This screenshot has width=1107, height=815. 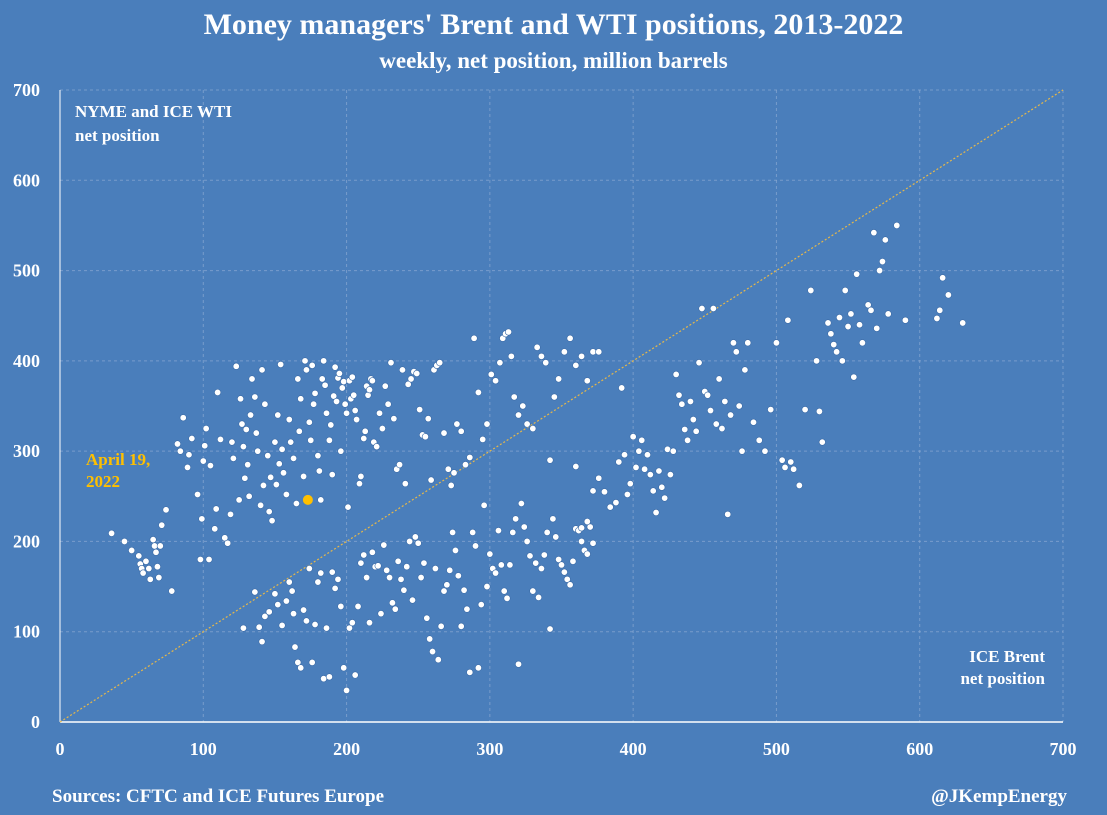 What do you see at coordinates (489, 749) in the screenshot?
I see `x-tick-label: 300` at bounding box center [489, 749].